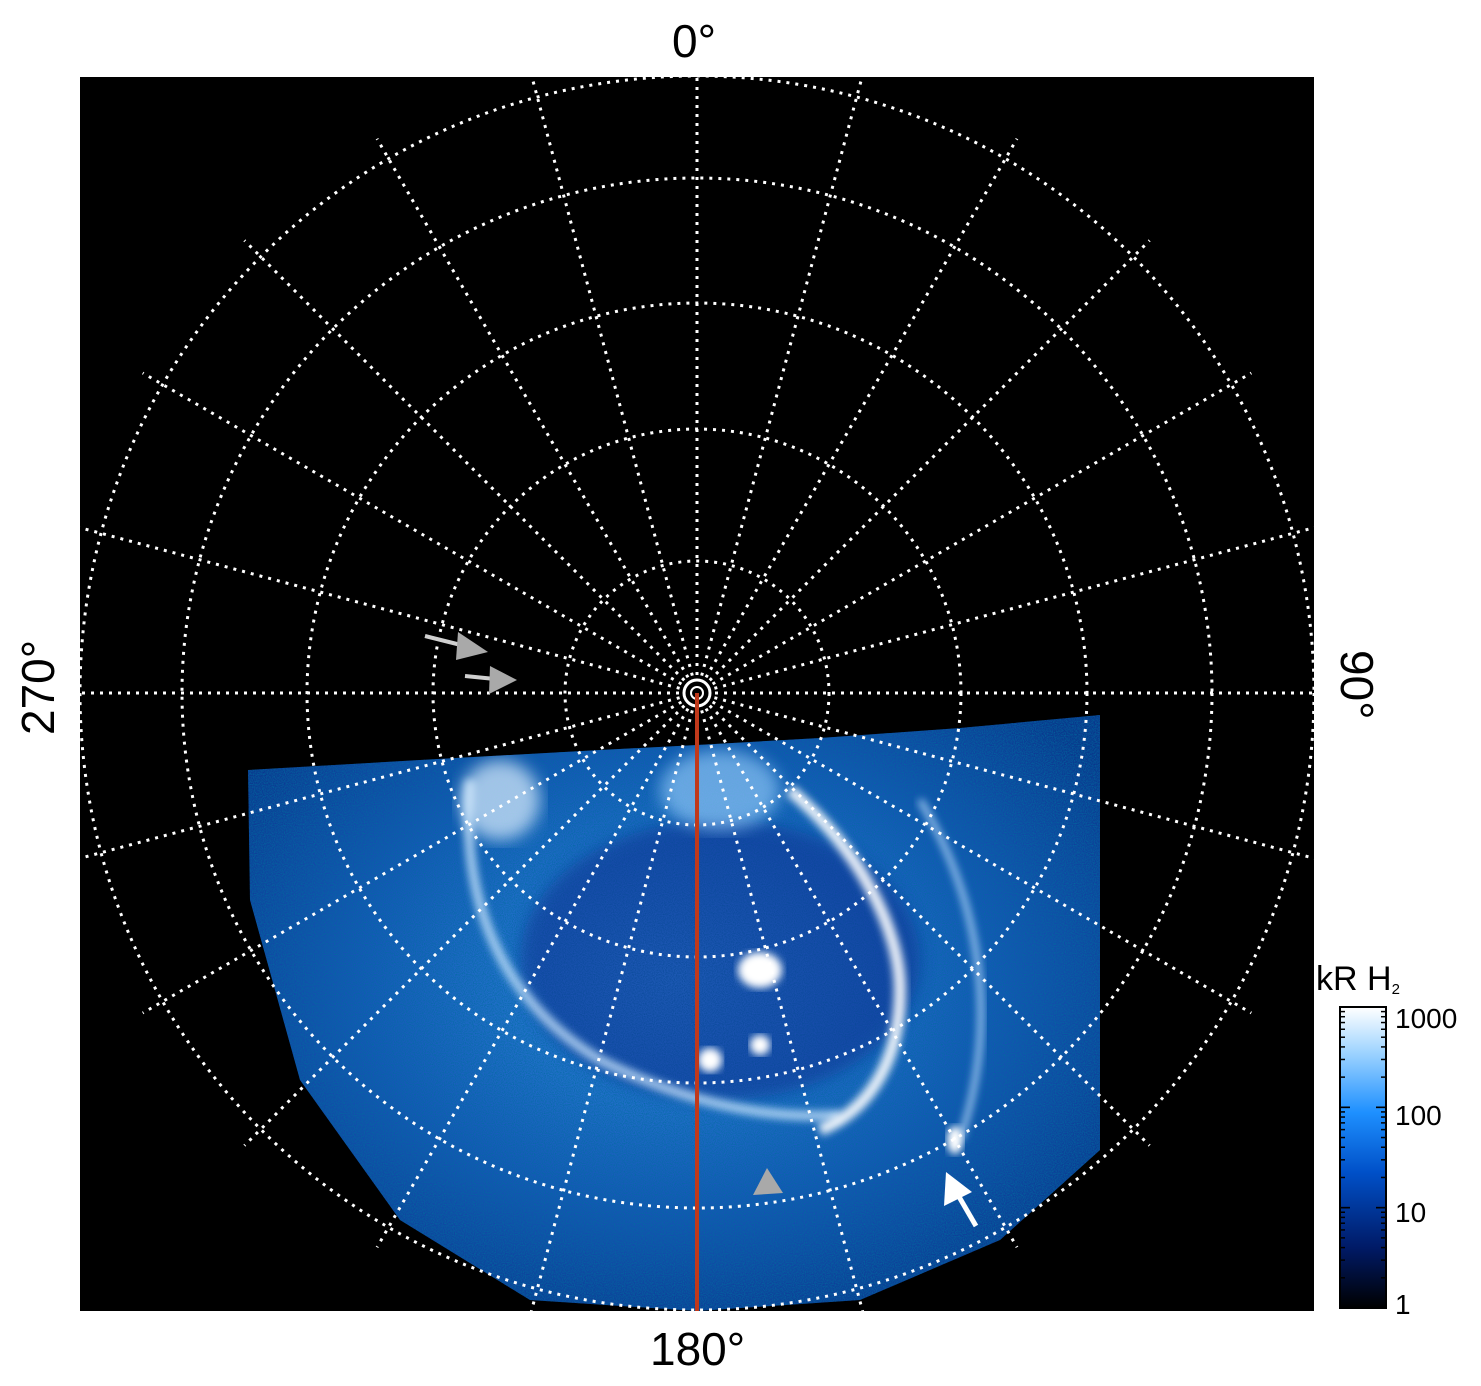  What do you see at coordinates (698, 1349) in the screenshot?
I see `angle-label-180: 180°` at bounding box center [698, 1349].